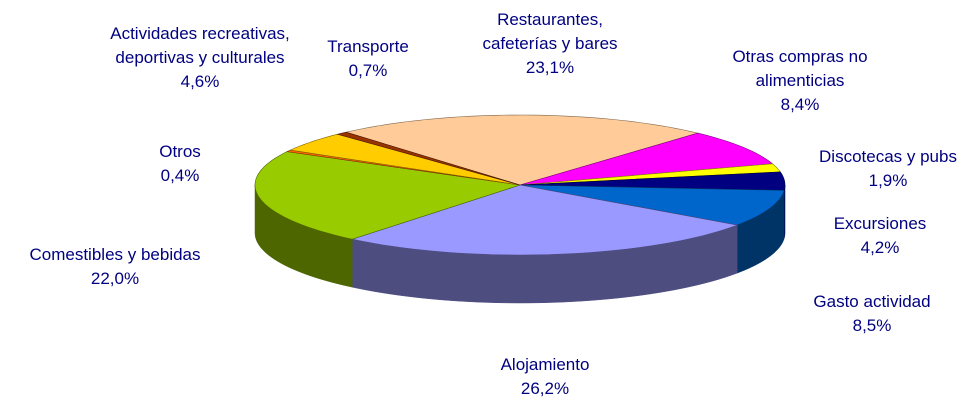  Describe the element at coordinates (545, 364) in the screenshot. I see `category-name: Alojamiento` at that location.